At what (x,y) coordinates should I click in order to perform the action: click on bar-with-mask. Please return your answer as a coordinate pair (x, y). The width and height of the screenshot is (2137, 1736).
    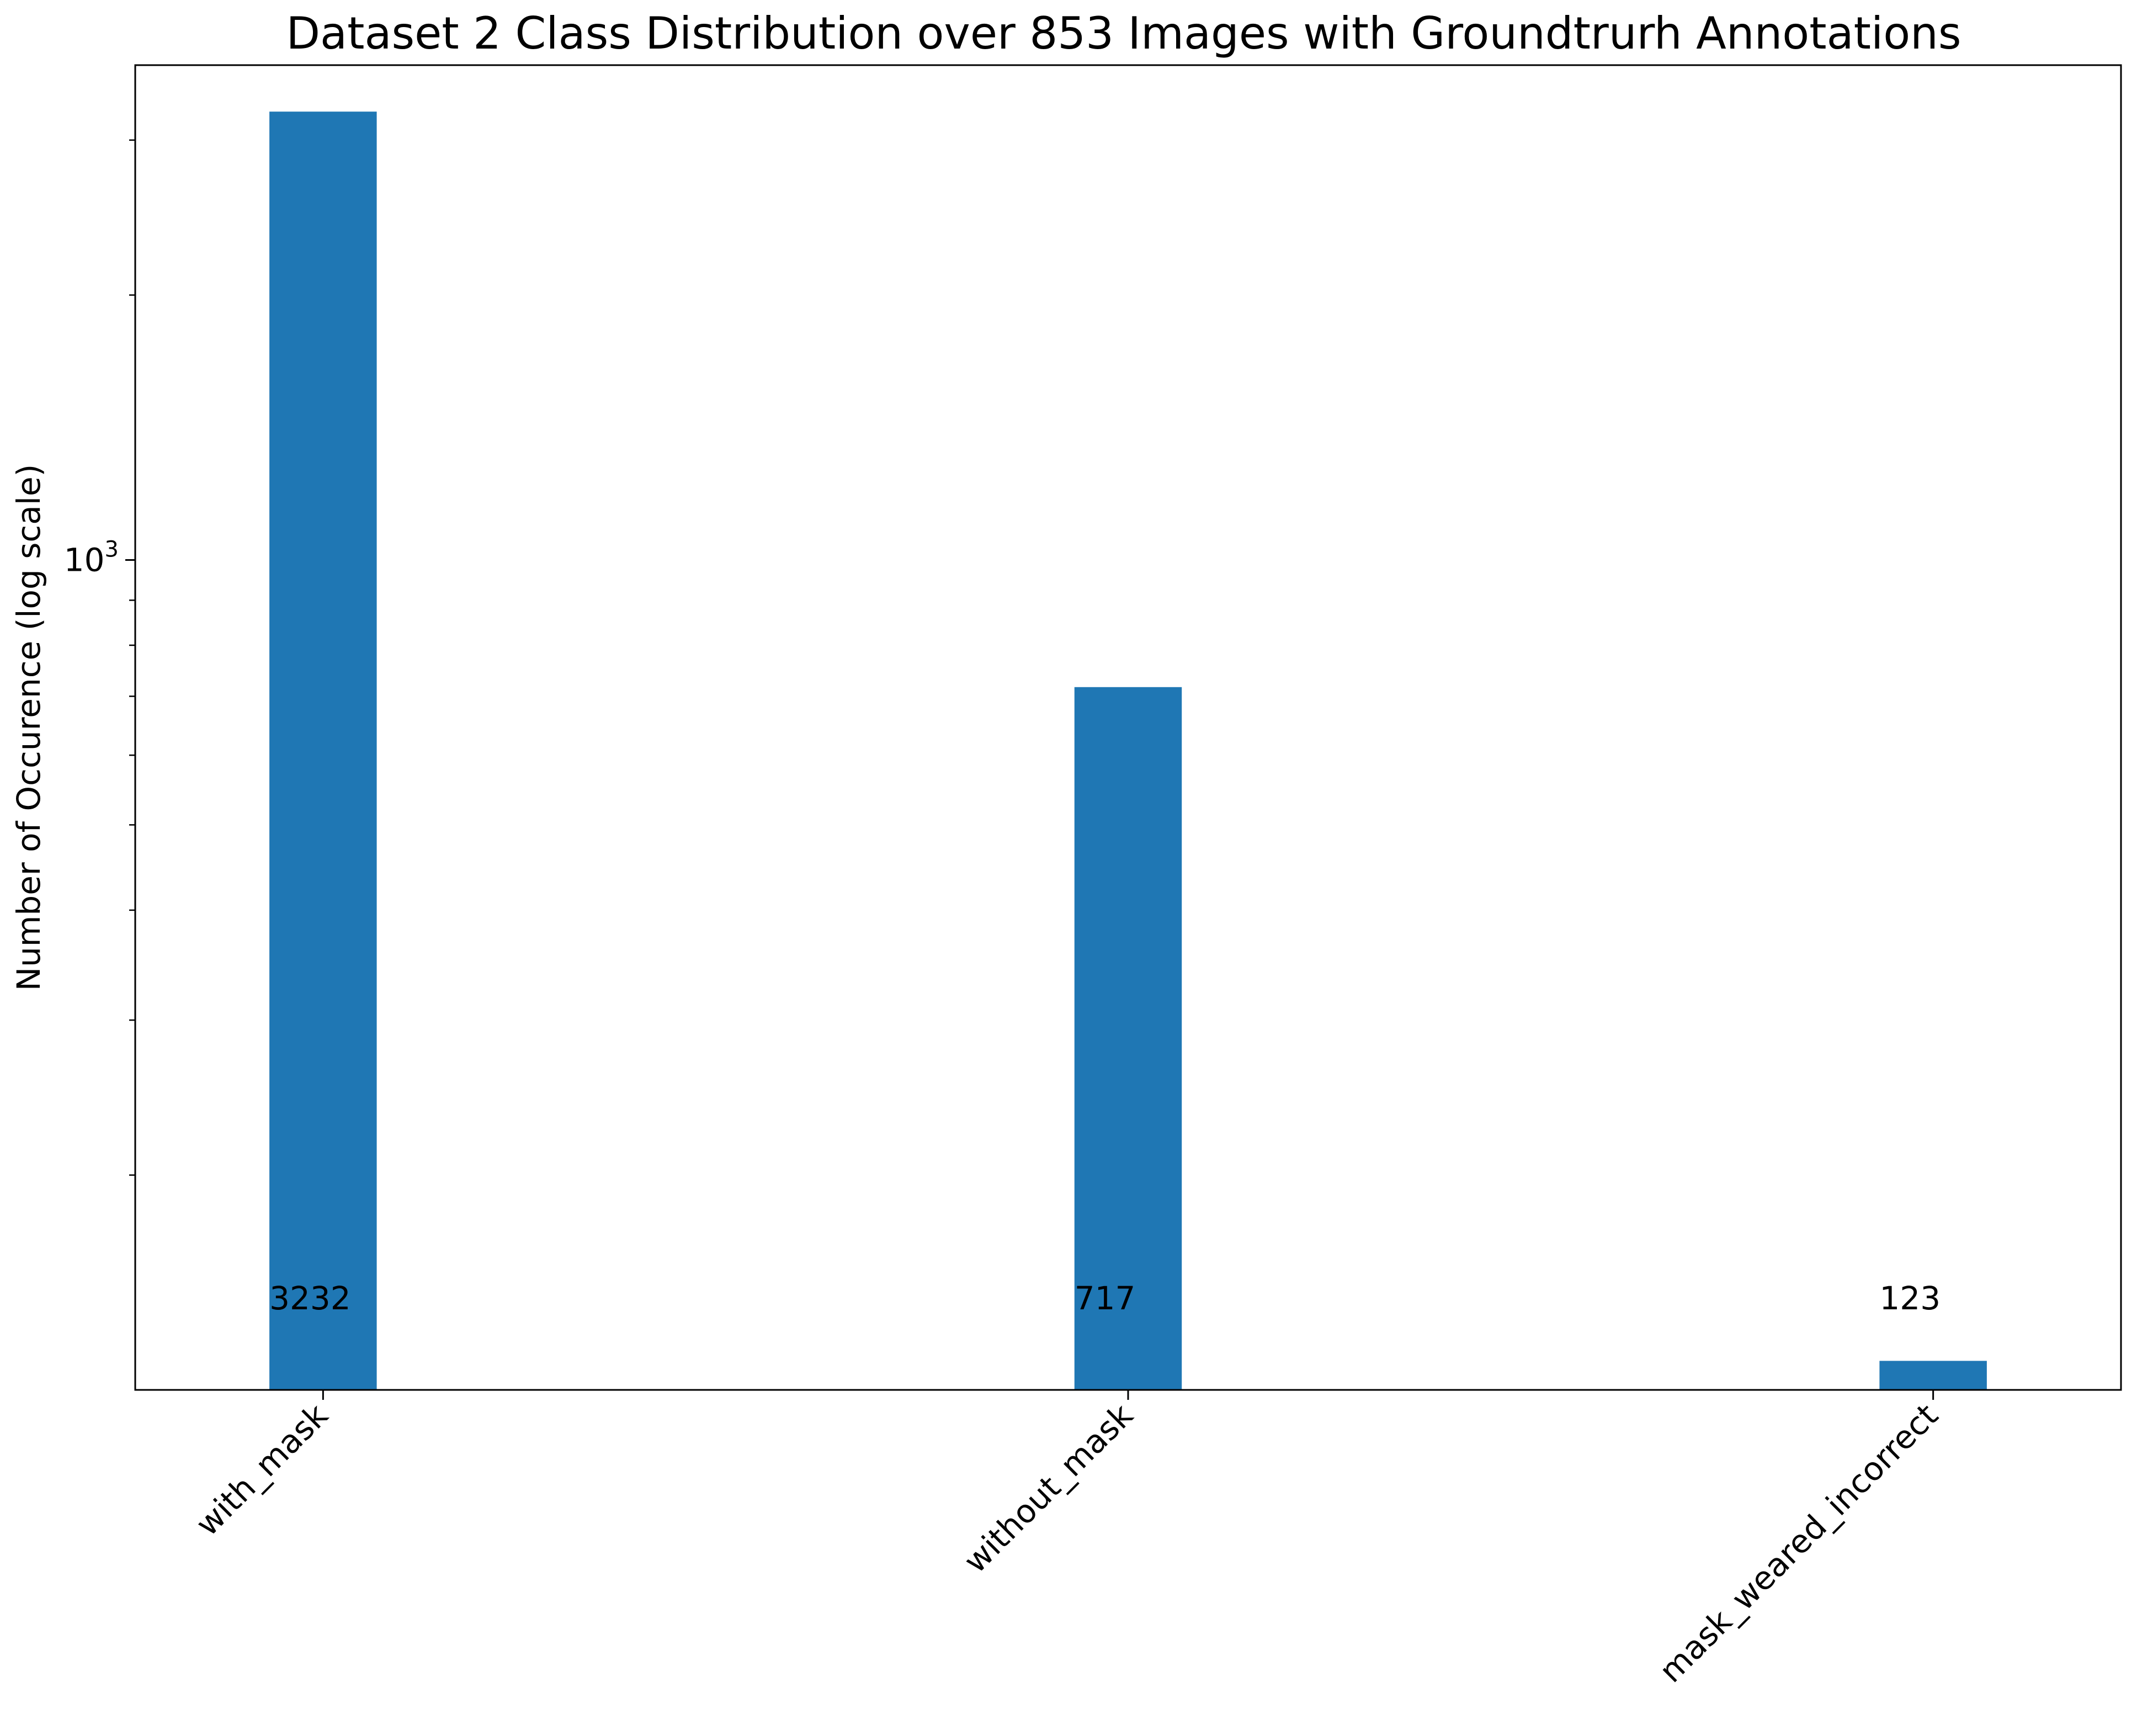
    Looking at the image, I should click on (323, 751).